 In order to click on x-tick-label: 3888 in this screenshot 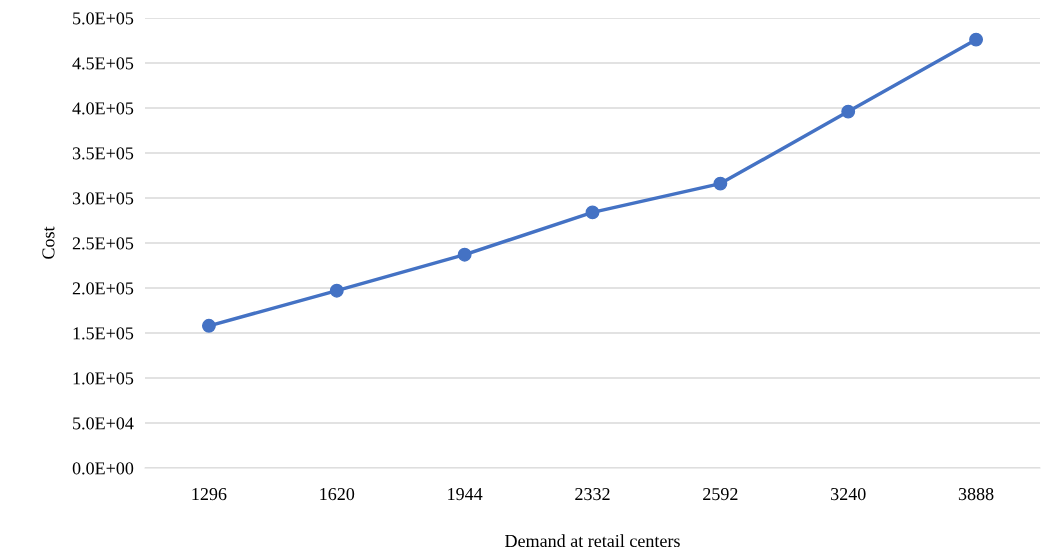, I will do `click(976, 494)`.